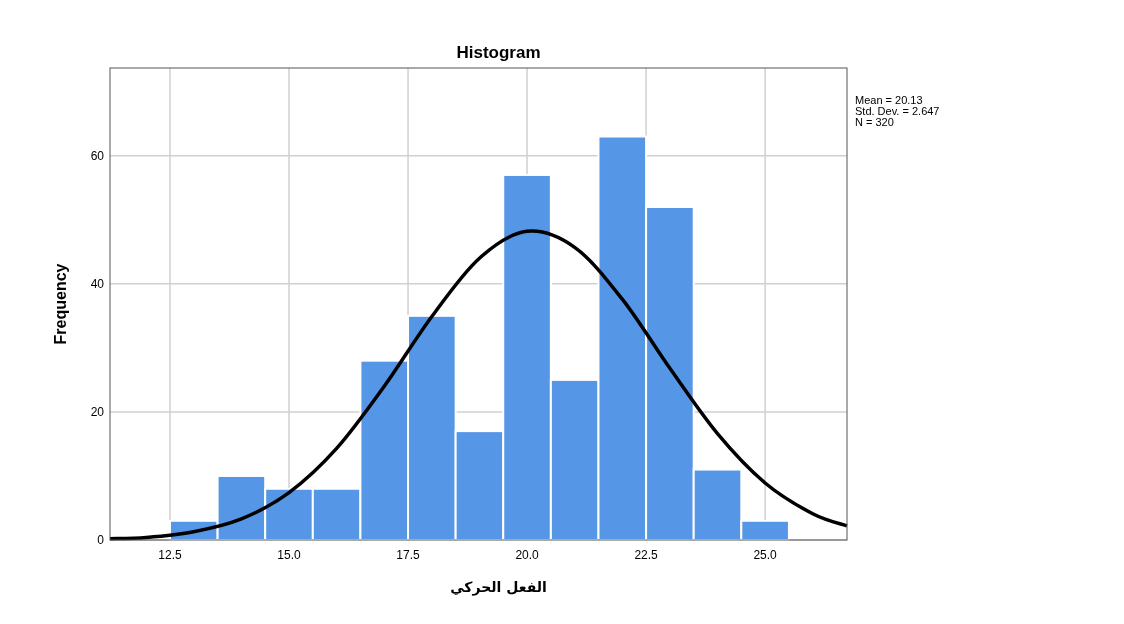 Image resolution: width=1124 pixels, height=624 pixels. Describe the element at coordinates (97, 155) in the screenshot. I see `y-tick-label: 60` at that location.